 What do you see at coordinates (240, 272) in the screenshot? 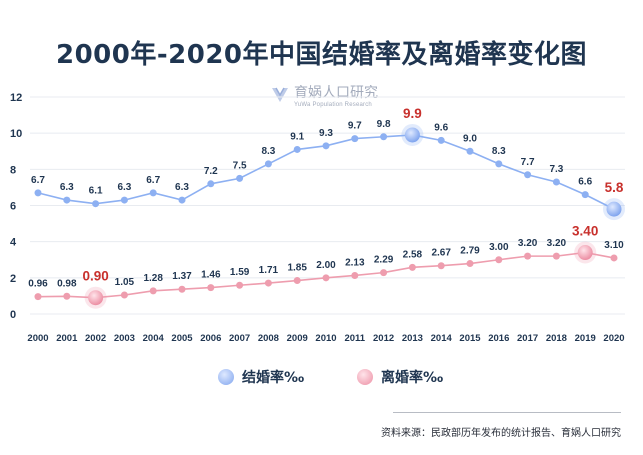
I see `divorce-data-label: 1.59` at bounding box center [240, 272].